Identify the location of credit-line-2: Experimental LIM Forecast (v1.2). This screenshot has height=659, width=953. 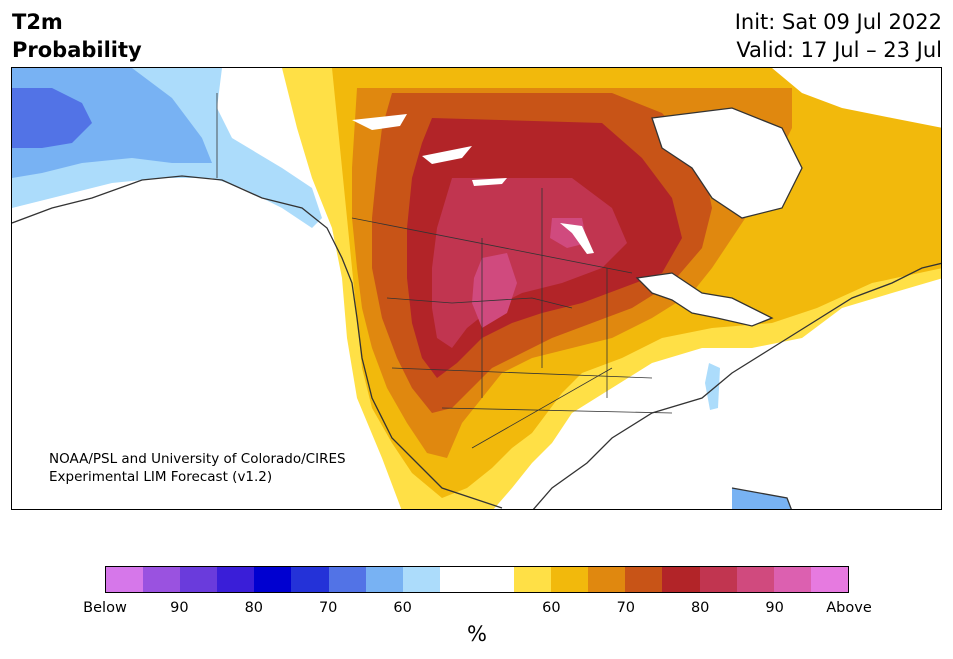
(161, 477).